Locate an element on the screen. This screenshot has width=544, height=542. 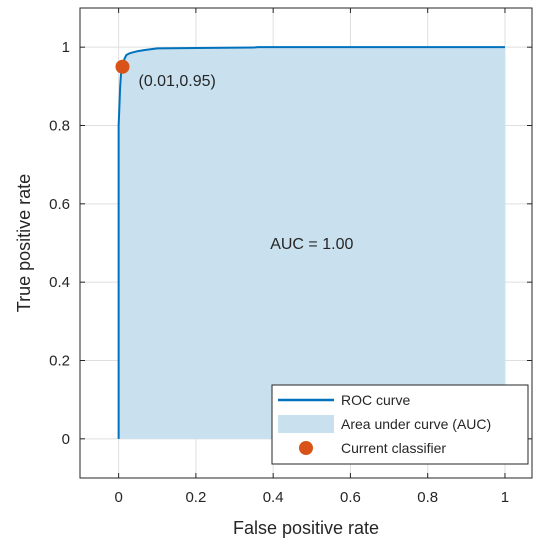
legend-label: ROC curve is located at coordinates (375, 400).